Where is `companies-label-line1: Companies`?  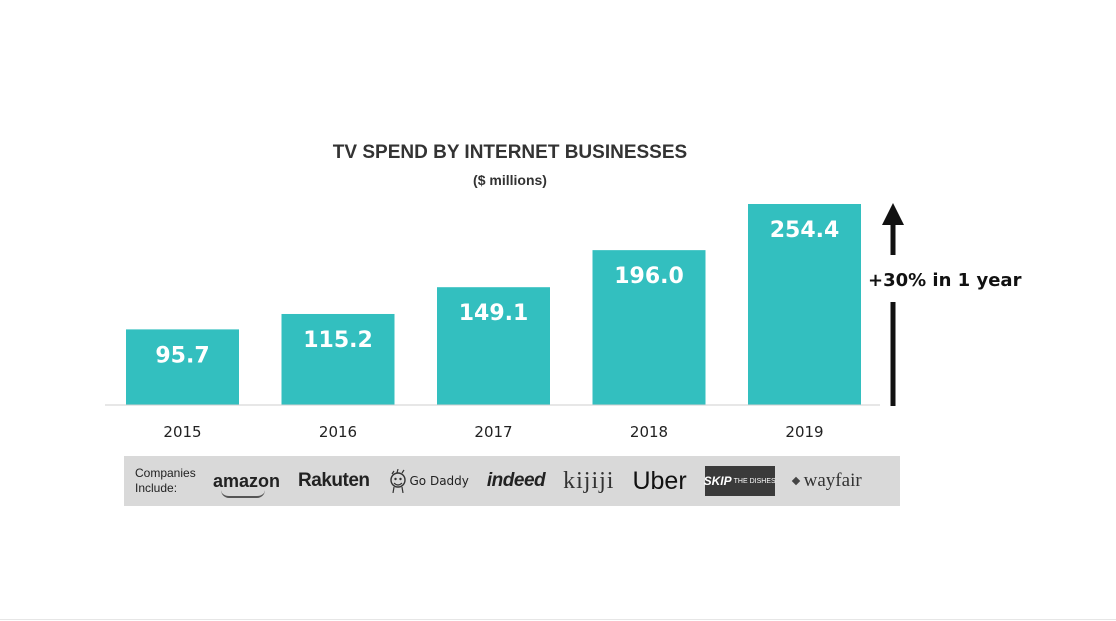 companies-label-line1: Companies is located at coordinates (165, 473).